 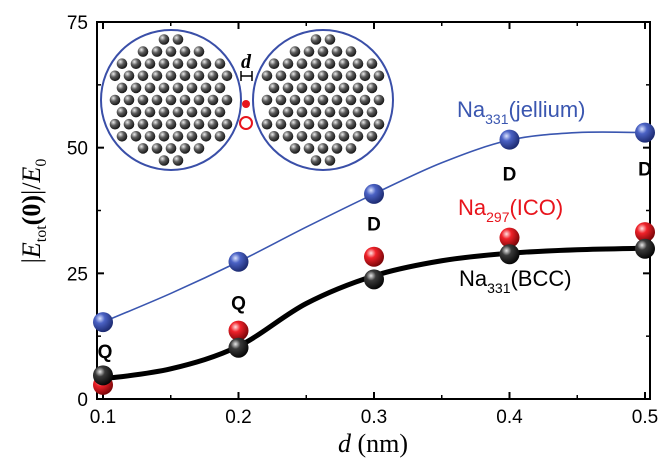 What do you see at coordinates (77, 274) in the screenshot?
I see `y-tick-label-1: 25` at bounding box center [77, 274].